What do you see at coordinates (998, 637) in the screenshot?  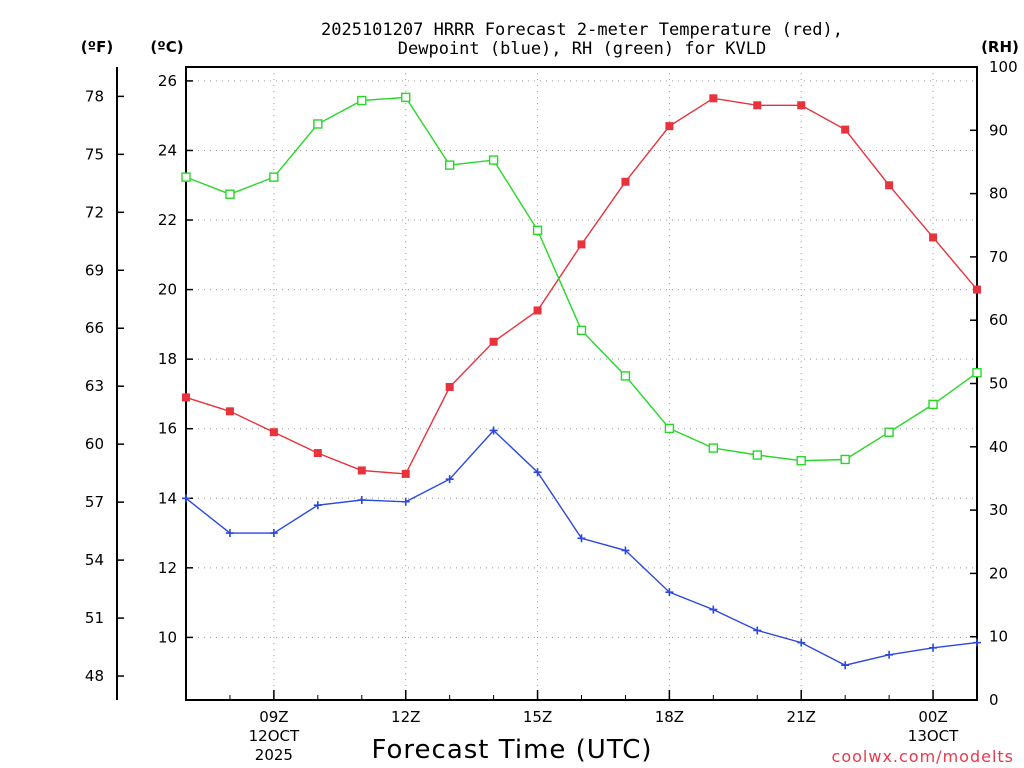 I see `rh-tick-label: 10` at bounding box center [998, 637].